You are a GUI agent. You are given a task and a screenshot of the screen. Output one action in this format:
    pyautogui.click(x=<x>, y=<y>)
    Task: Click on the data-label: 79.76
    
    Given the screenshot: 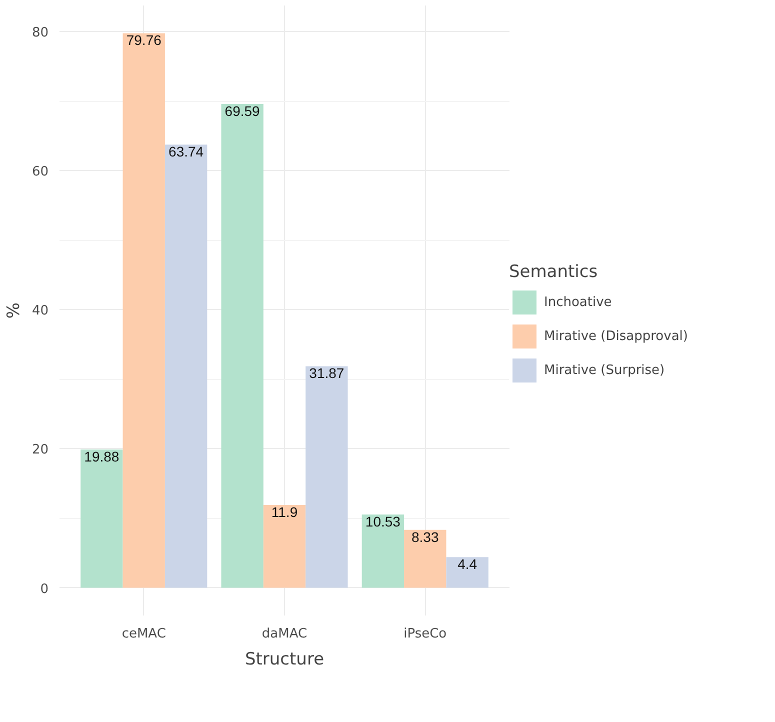 What is the action you would take?
    pyautogui.click(x=144, y=40)
    